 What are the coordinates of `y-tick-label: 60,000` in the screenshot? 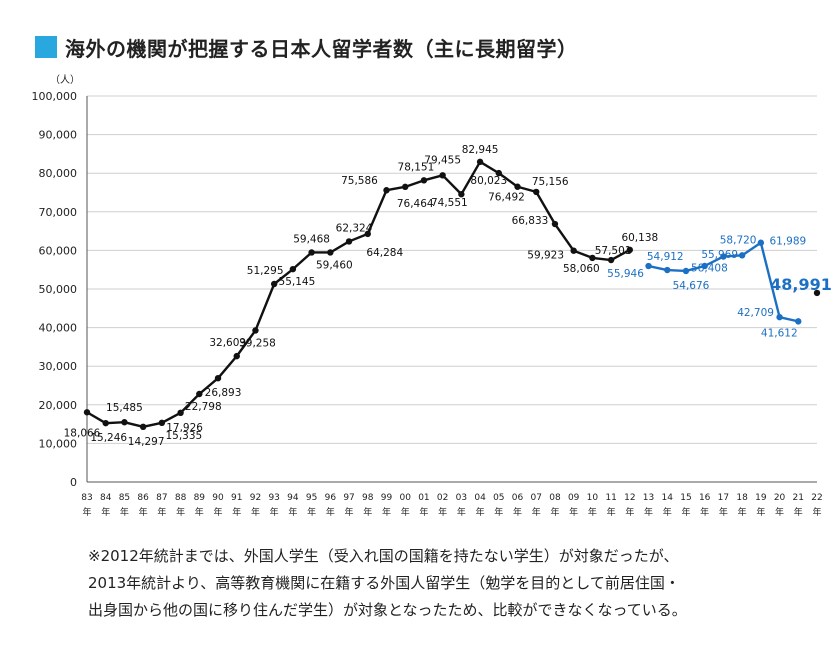 It's located at (58, 250).